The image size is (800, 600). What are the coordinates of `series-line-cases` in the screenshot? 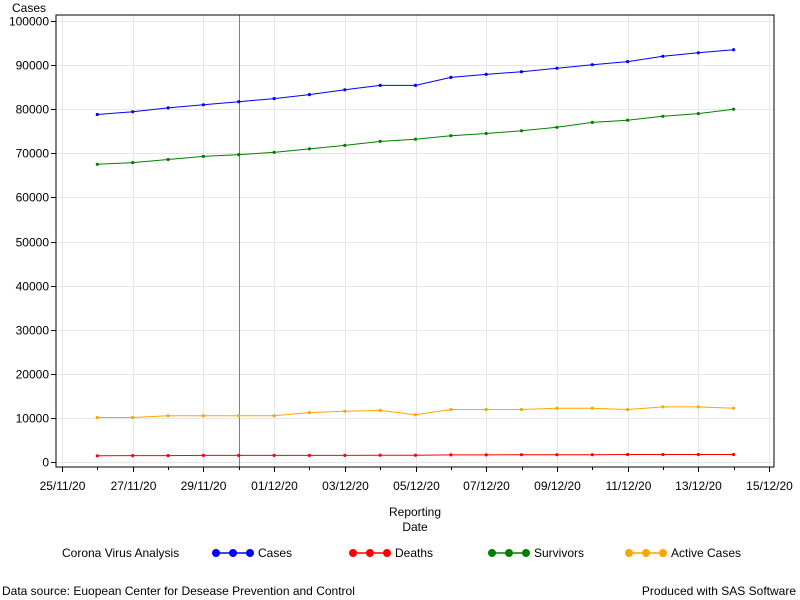 It's located at (415, 82).